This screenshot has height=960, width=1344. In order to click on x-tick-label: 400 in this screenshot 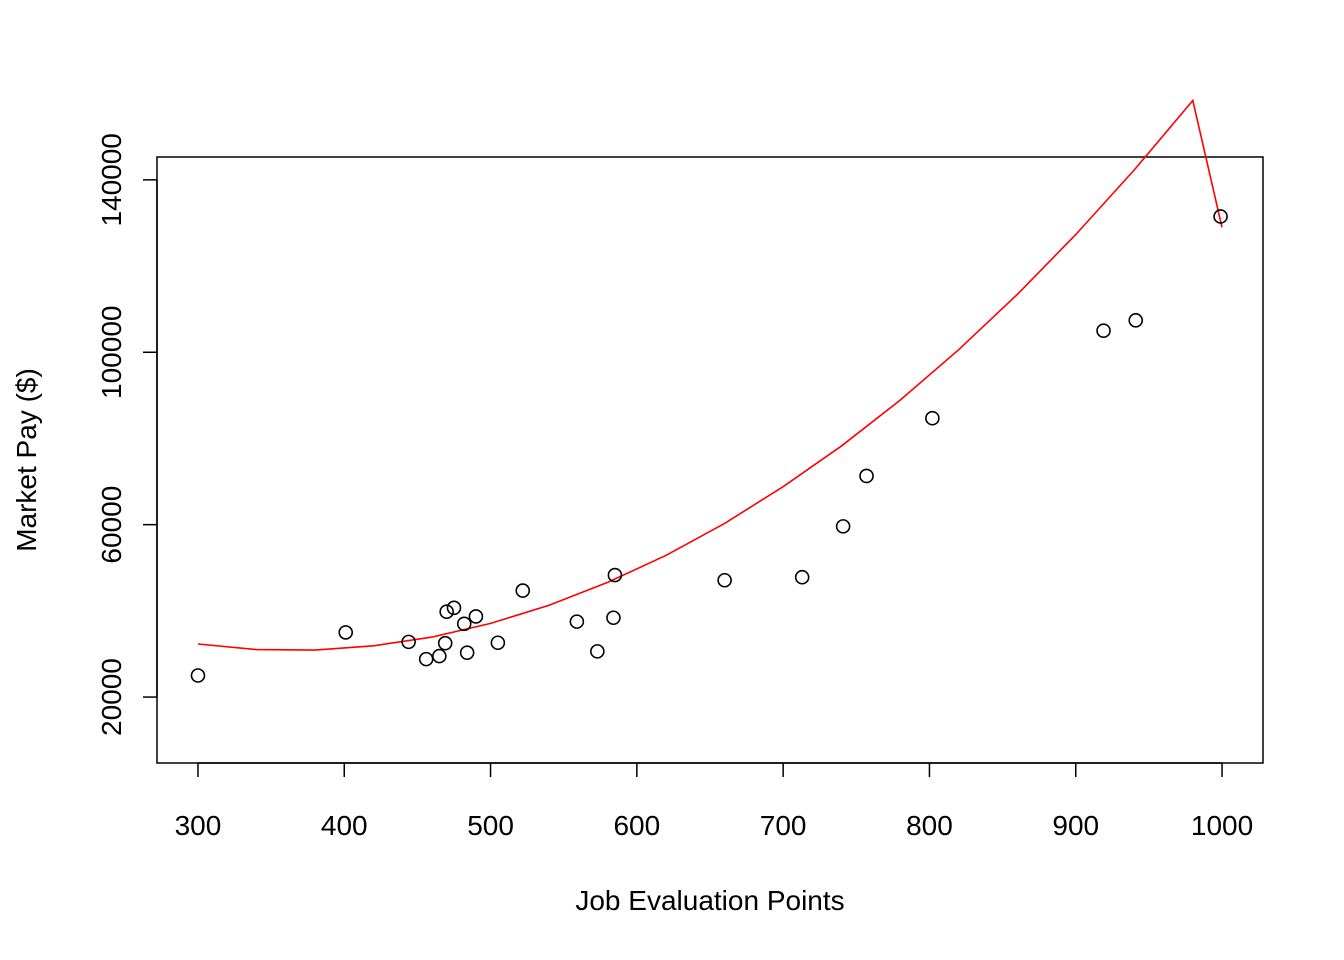, I will do `click(344, 825)`.